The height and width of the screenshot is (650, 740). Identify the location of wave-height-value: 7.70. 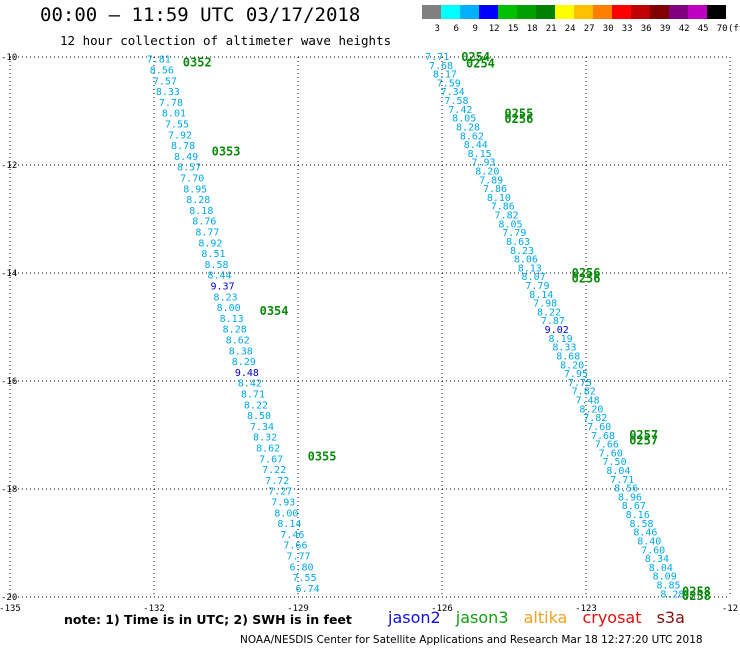
(192, 179).